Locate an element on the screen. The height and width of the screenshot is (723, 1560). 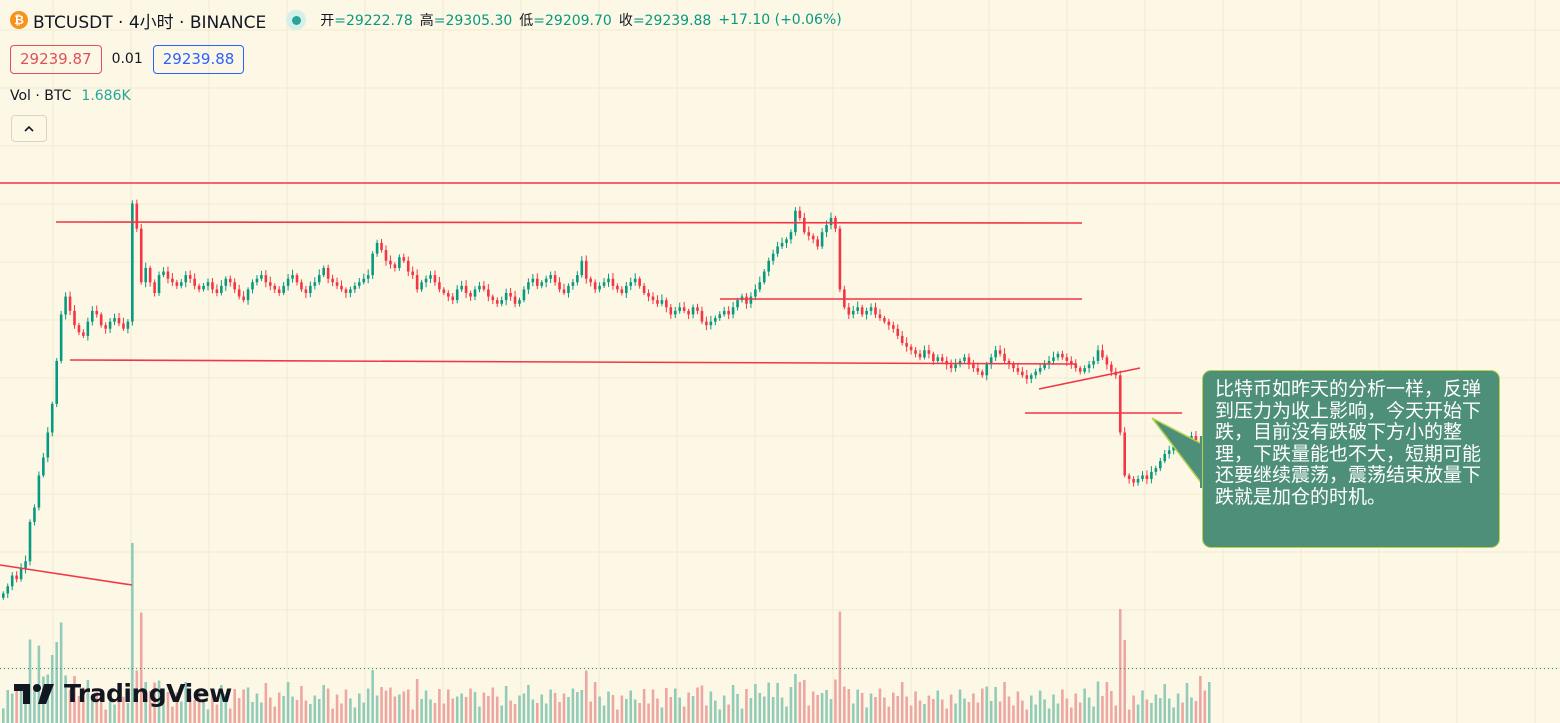
volume-value: 1.686K is located at coordinates (106, 96).